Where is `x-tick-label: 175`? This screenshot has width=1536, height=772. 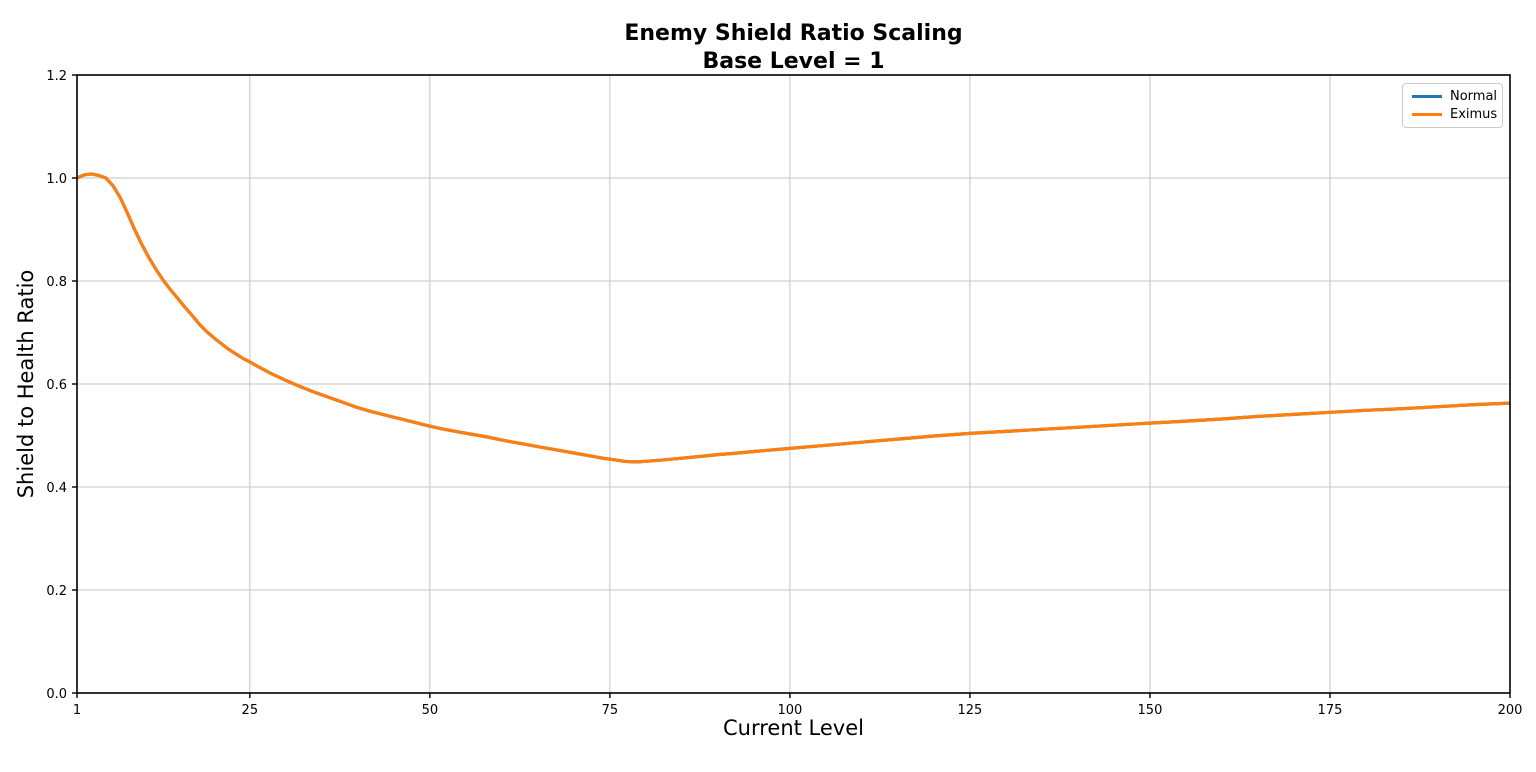 x-tick-label: 175 is located at coordinates (1330, 710).